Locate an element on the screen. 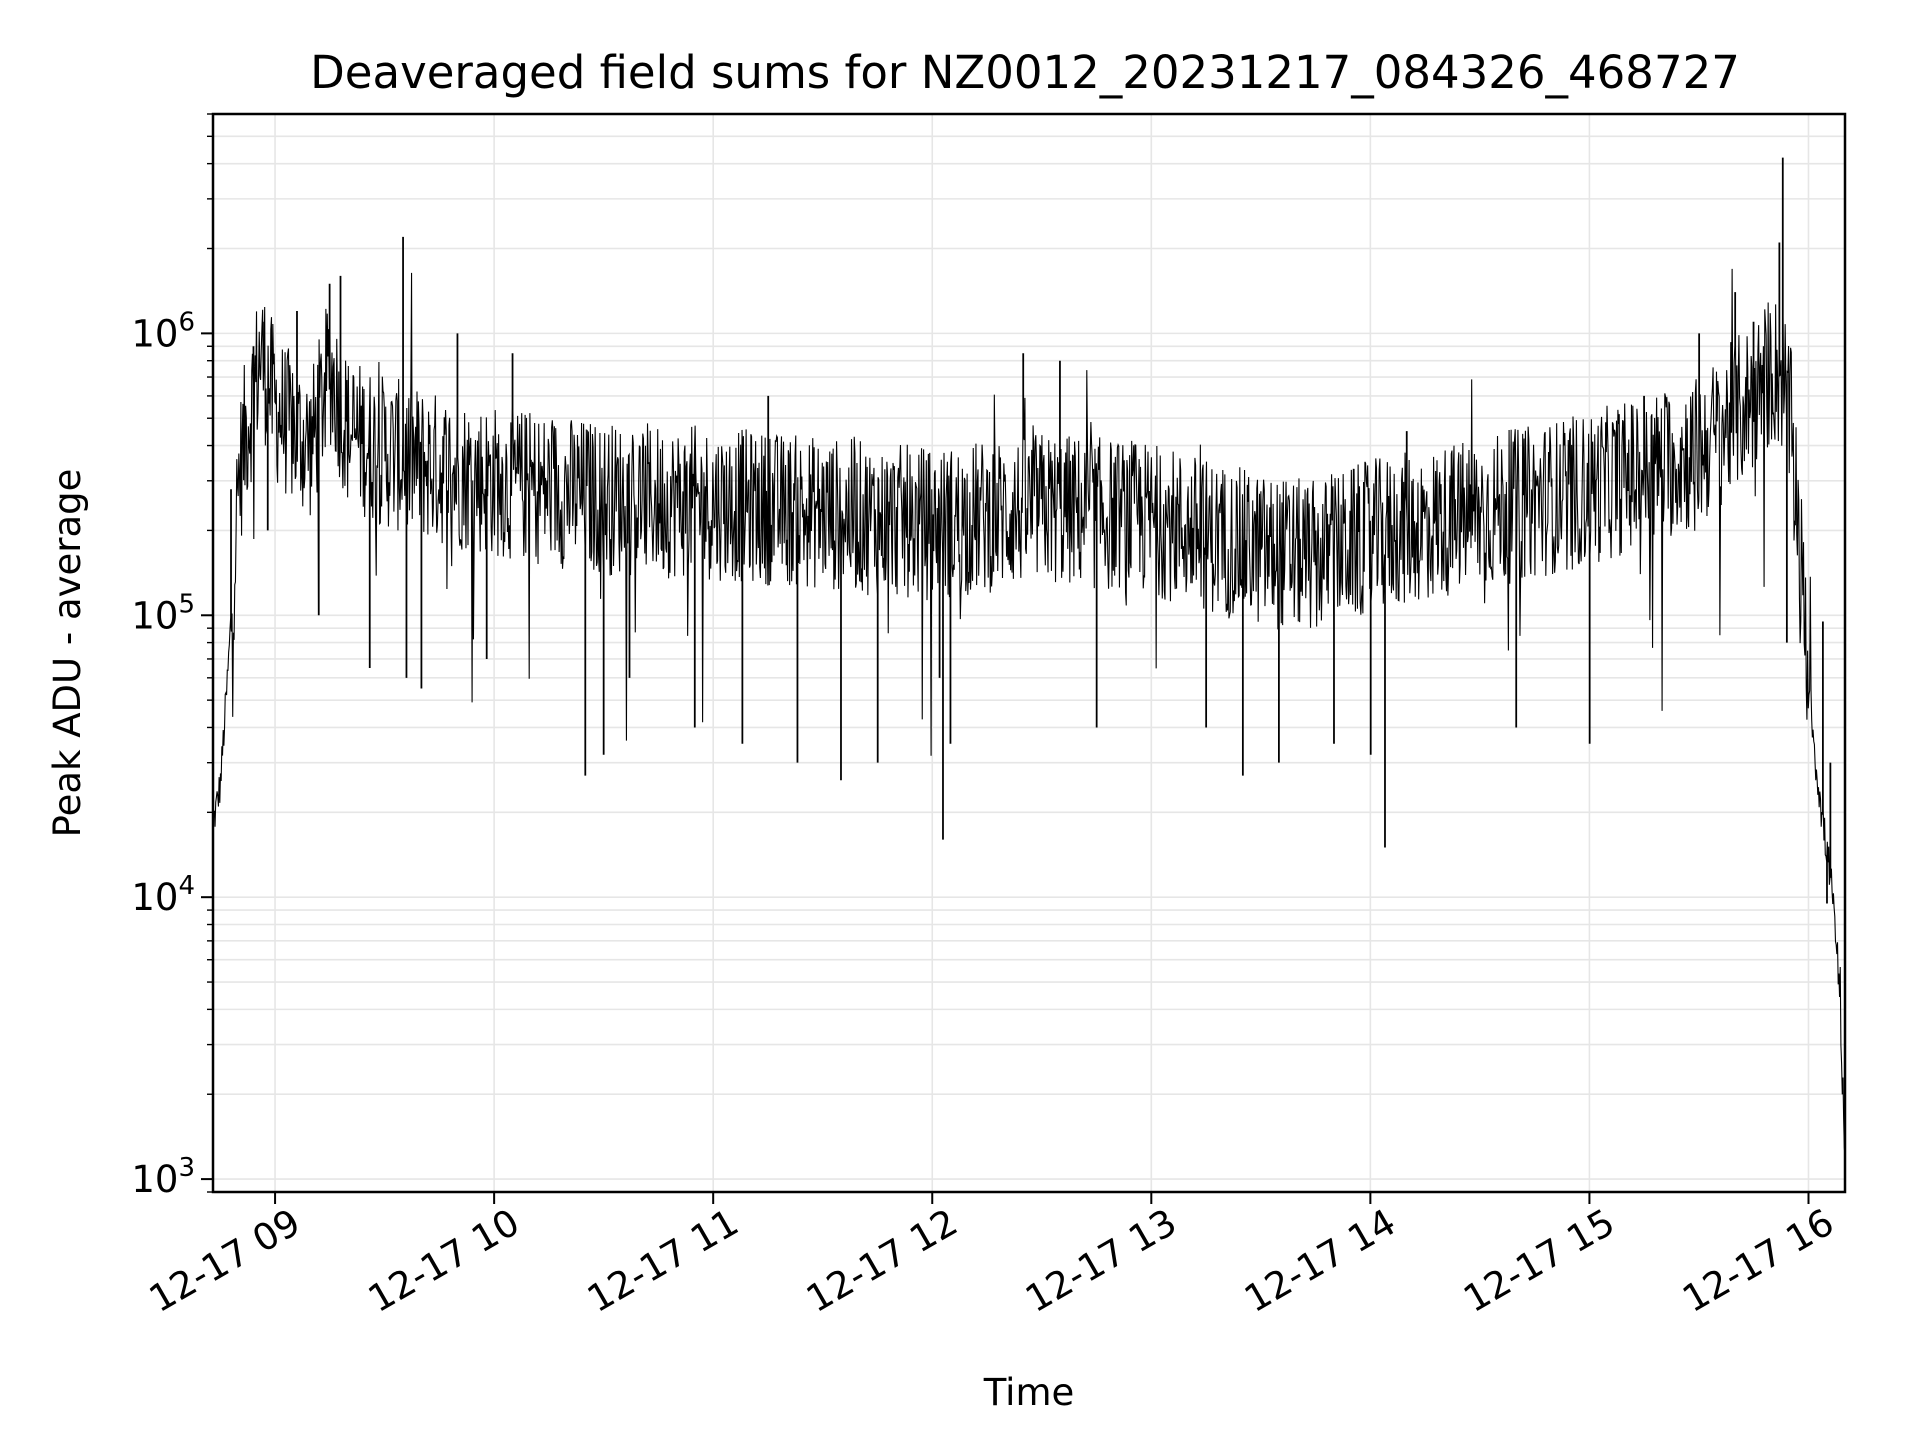 Image resolution: width=1920 pixels, height=1440 pixels. y-tick-label: 104 is located at coordinates (163, 895).